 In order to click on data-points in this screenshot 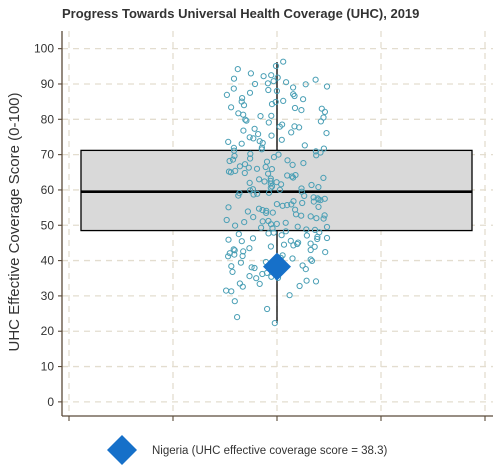, I will do `click(277, 192)`.